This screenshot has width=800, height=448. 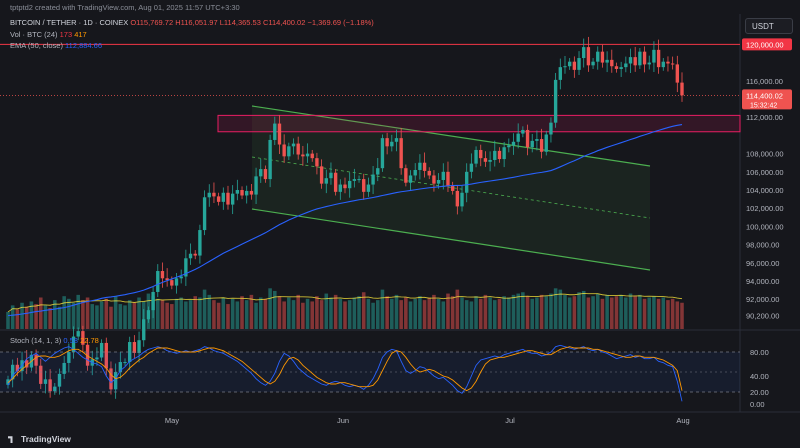 I want to click on stoch-axis-label: 0.00, so click(x=757, y=404).